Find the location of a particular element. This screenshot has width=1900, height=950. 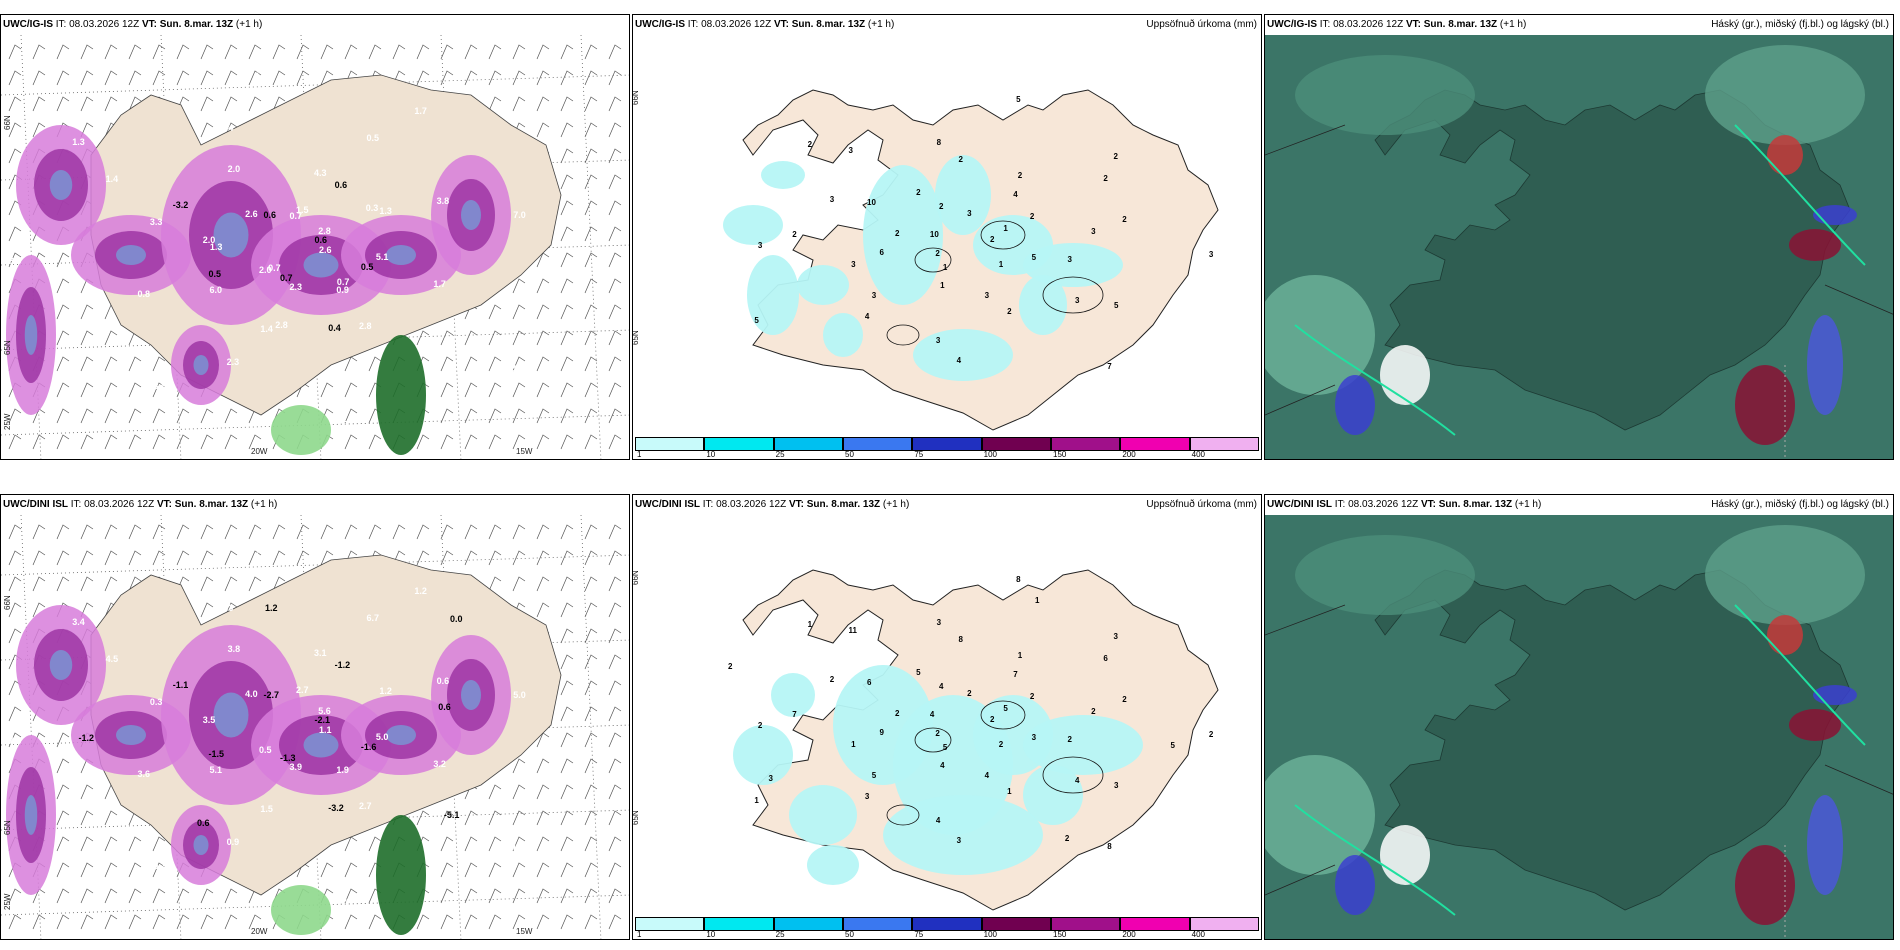

temp-value-label: 1.0 is located at coordinates (358, 377).